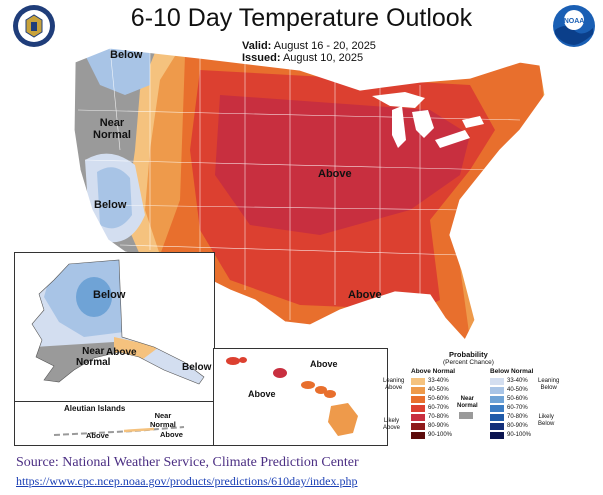  Describe the element at coordinates (394, 384) in the screenshot. I see `legend-leaning-above: Leaning Above` at that location.